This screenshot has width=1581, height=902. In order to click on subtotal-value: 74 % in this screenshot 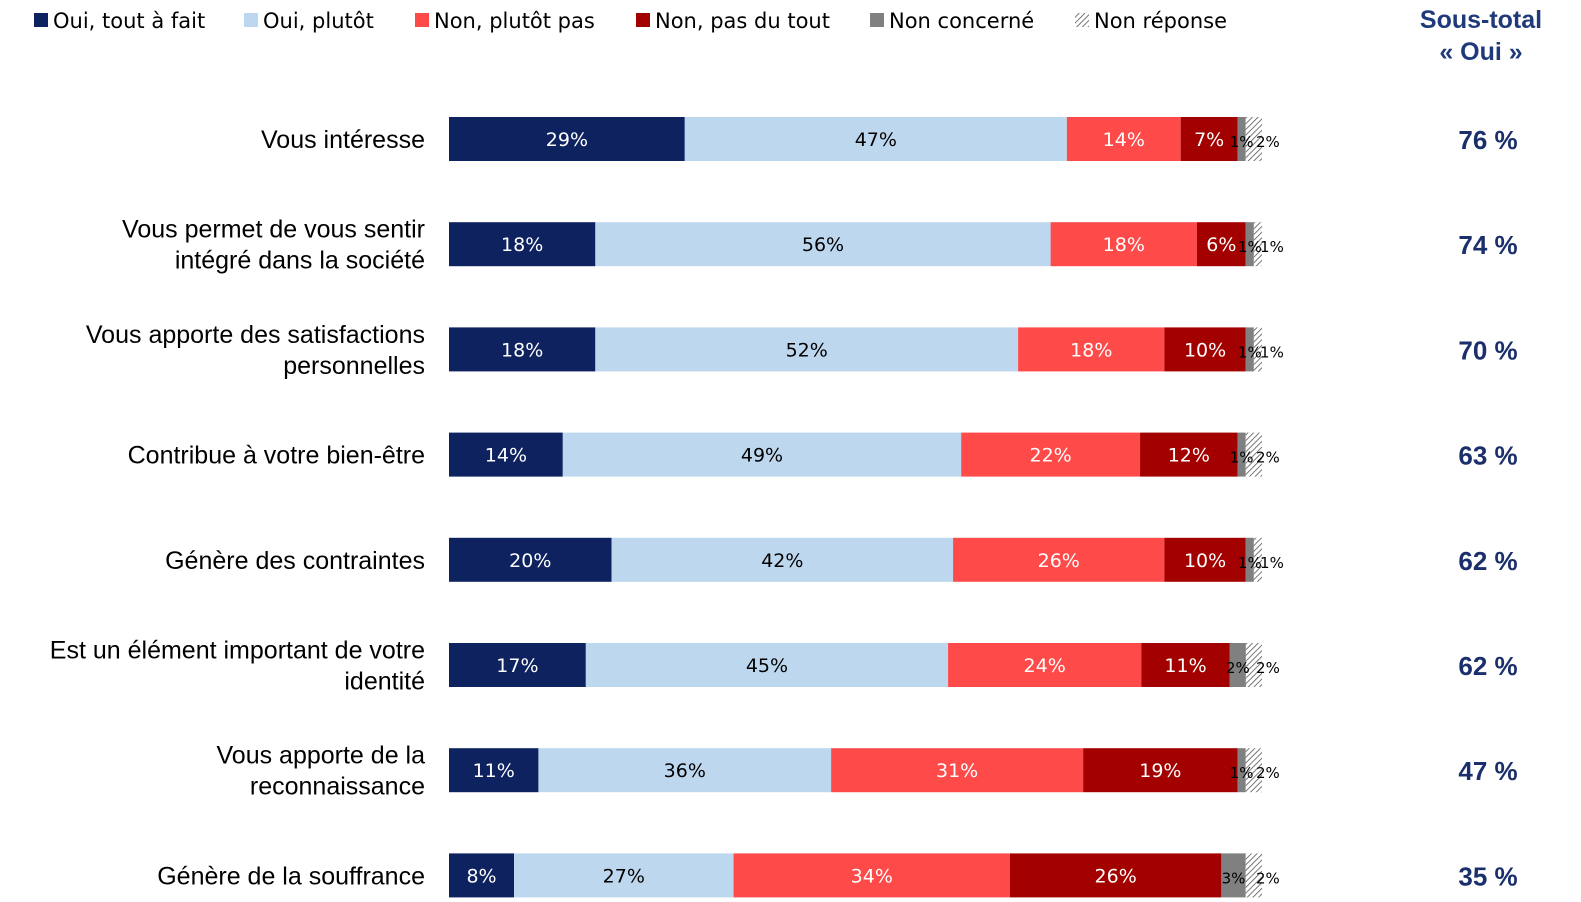, I will do `click(1487, 245)`.